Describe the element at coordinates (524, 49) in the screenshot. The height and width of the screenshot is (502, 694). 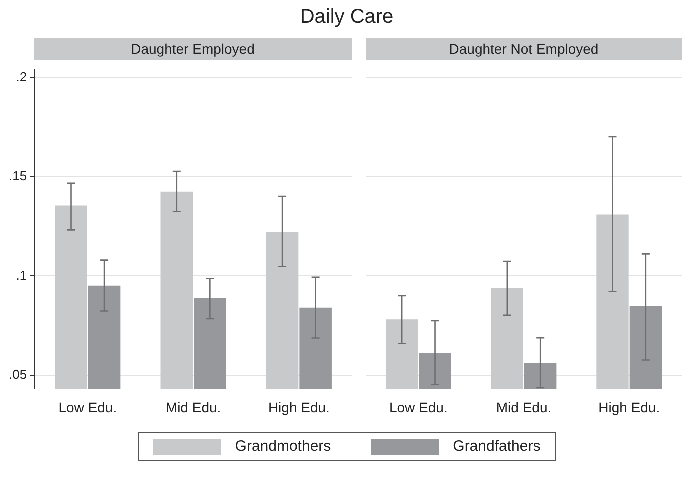
I see `chart-subtitle: Daughter Not Employed` at that location.